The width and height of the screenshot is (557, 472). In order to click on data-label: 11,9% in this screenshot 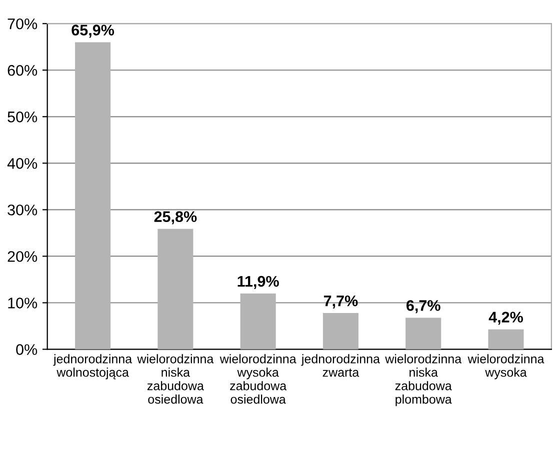, I will do `click(258, 282)`.